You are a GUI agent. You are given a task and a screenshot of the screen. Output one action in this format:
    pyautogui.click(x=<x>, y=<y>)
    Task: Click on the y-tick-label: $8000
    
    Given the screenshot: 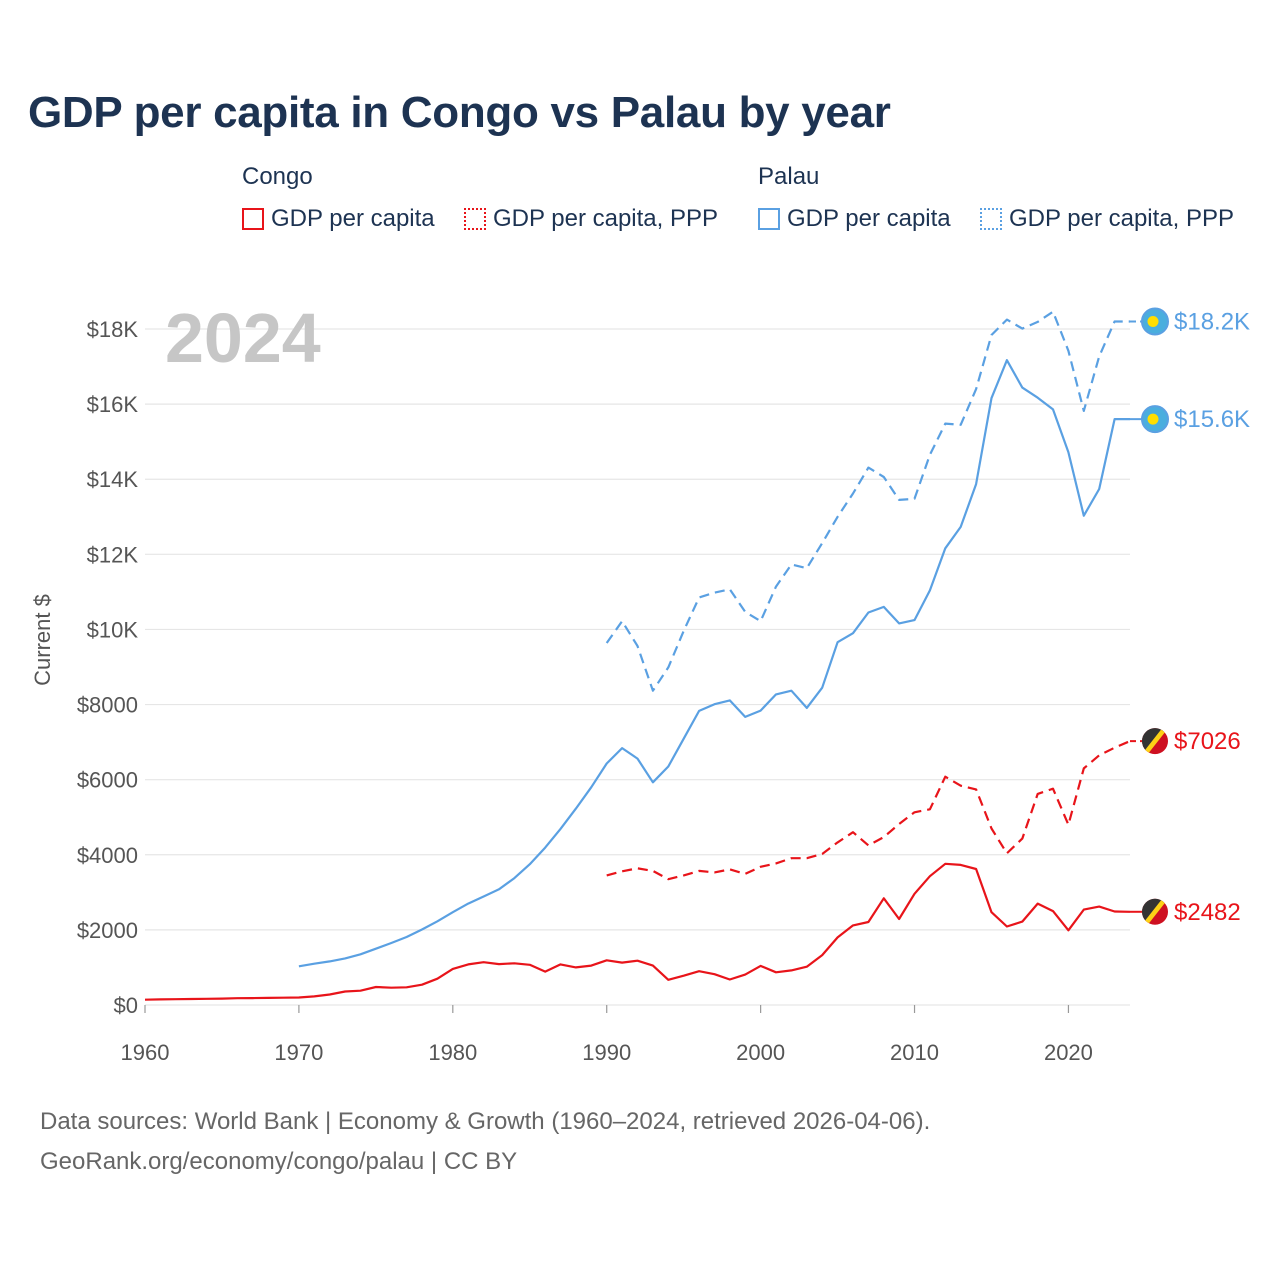 What is the action you would take?
    pyautogui.click(x=107, y=705)
    